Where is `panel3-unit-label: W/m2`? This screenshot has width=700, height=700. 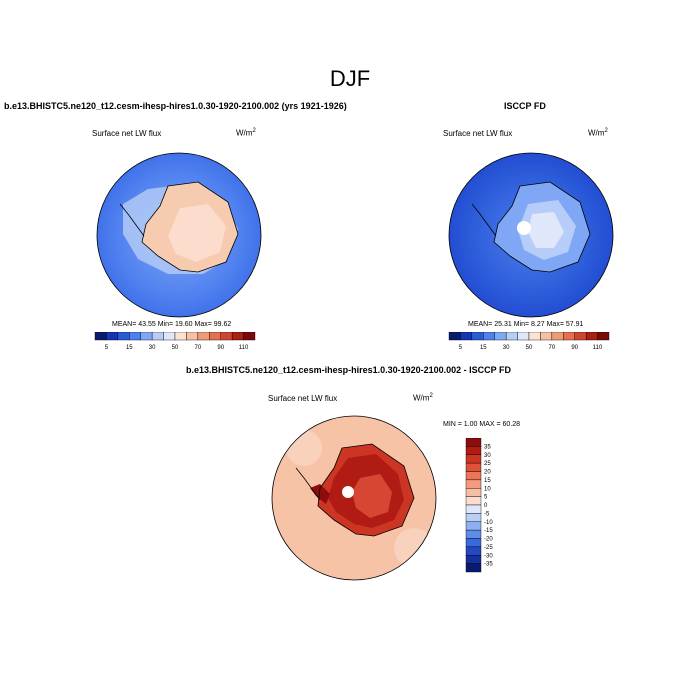 panel3-unit-label: W/m2 is located at coordinates (423, 398).